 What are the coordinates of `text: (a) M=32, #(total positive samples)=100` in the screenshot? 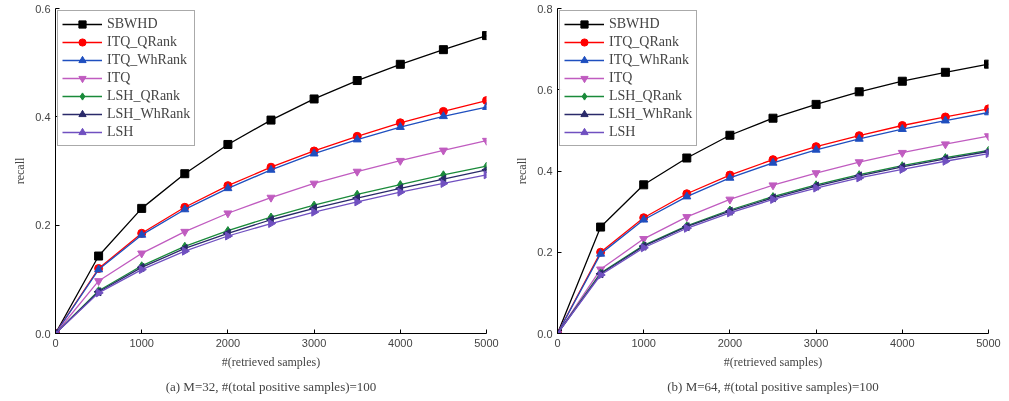 It's located at (271, 386).